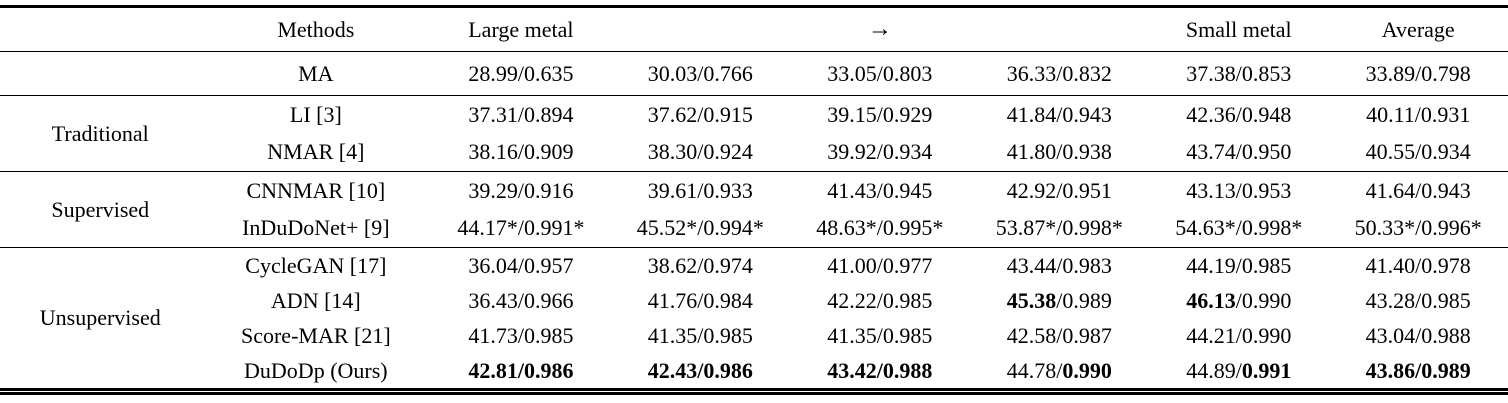  I want to click on category-cell: Unsupervised, so click(100, 317).